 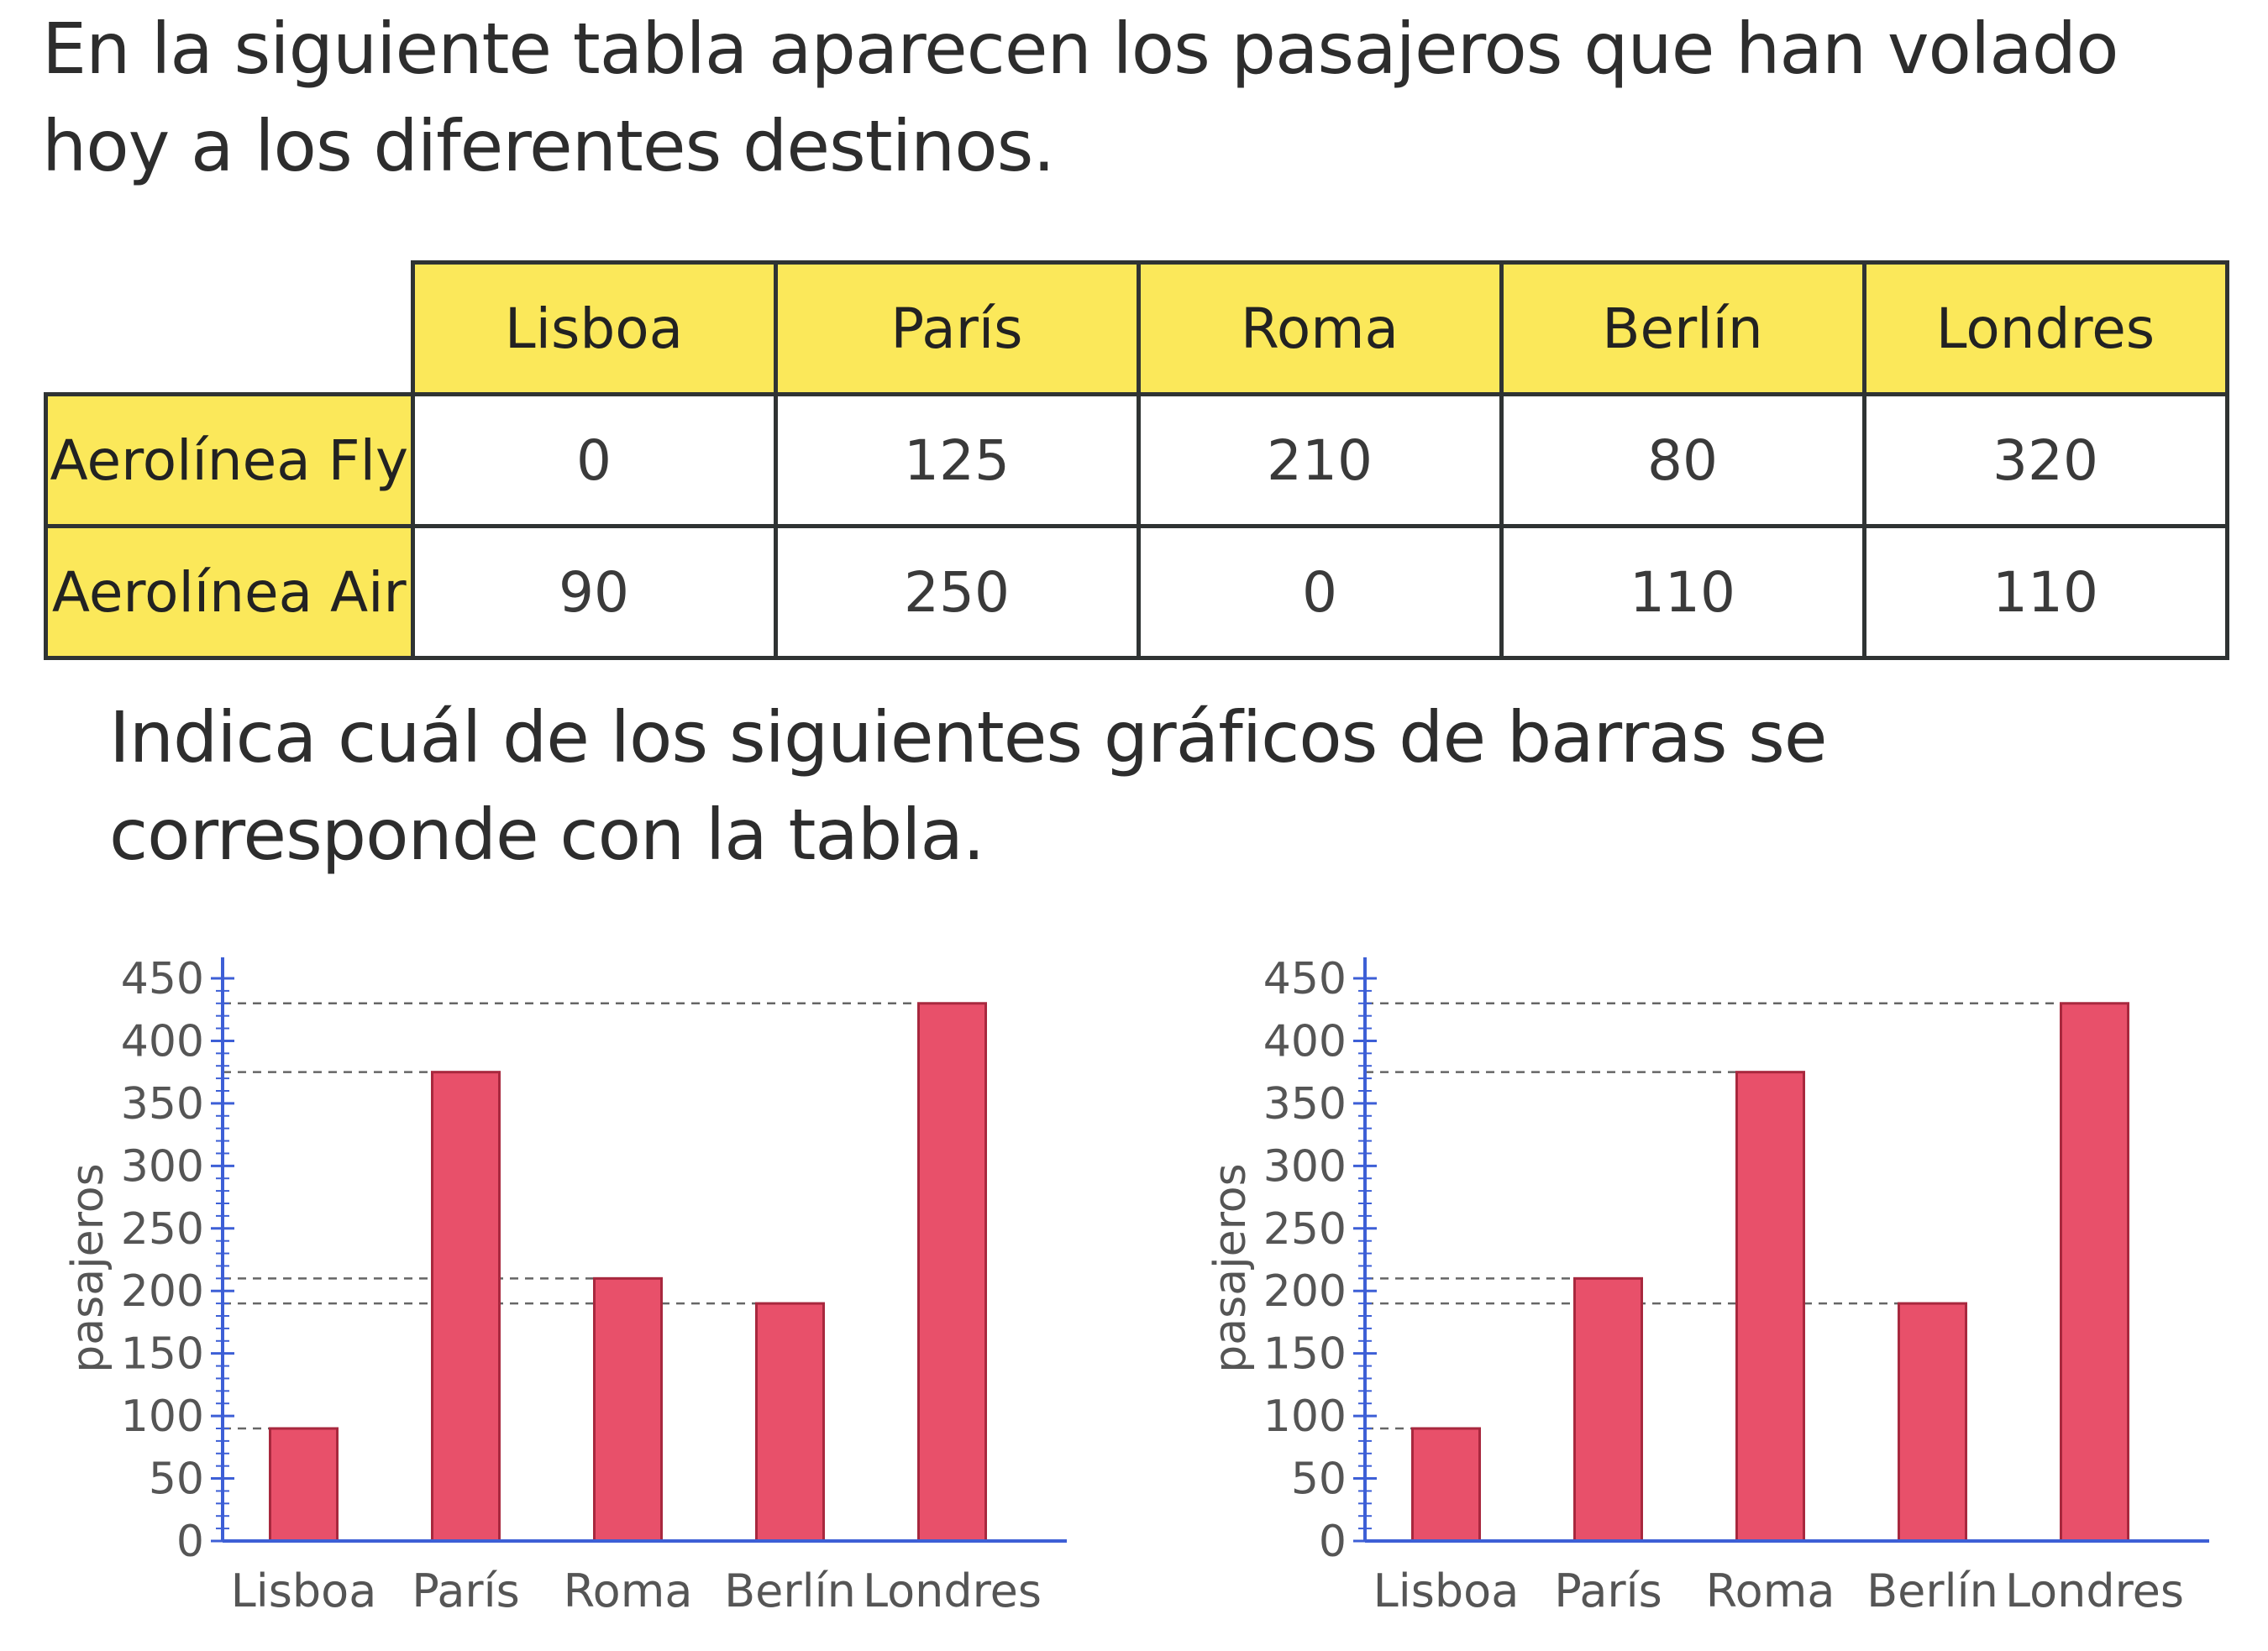 What do you see at coordinates (1682, 328) in the screenshot?
I see `column-header: Berlín` at bounding box center [1682, 328].